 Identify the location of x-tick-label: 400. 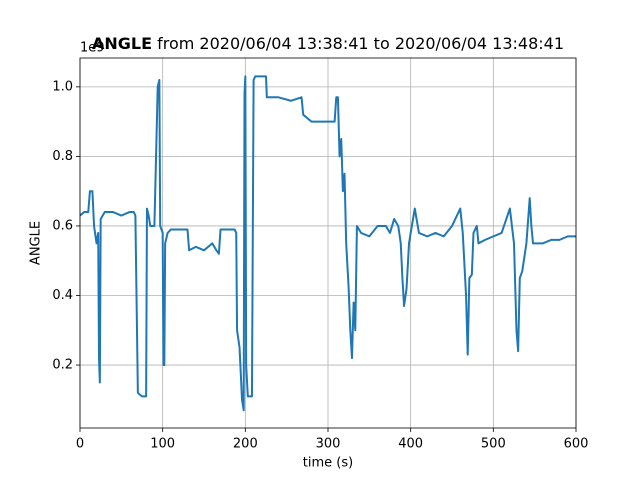
(410, 444).